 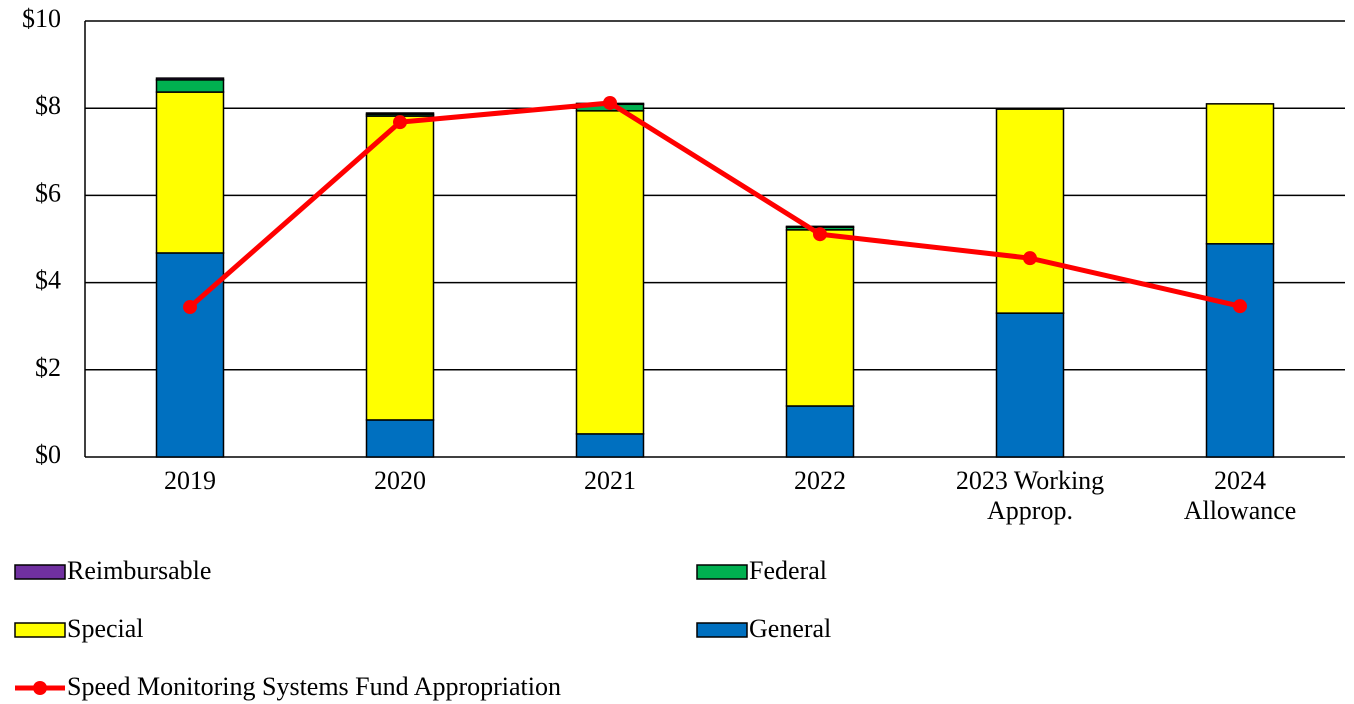 What do you see at coordinates (790, 628) in the screenshot?
I see `legend-label: General` at bounding box center [790, 628].